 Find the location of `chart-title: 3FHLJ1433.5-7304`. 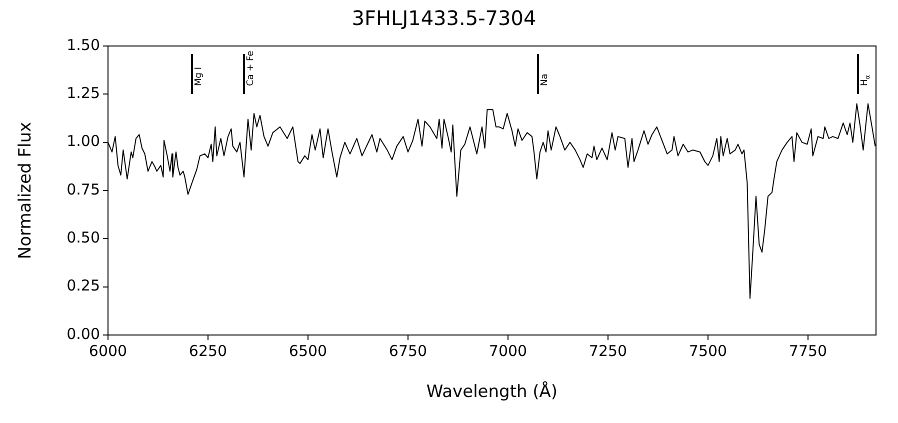

chart-title: 3FHLJ1433.5-7304 is located at coordinates (444, 18).